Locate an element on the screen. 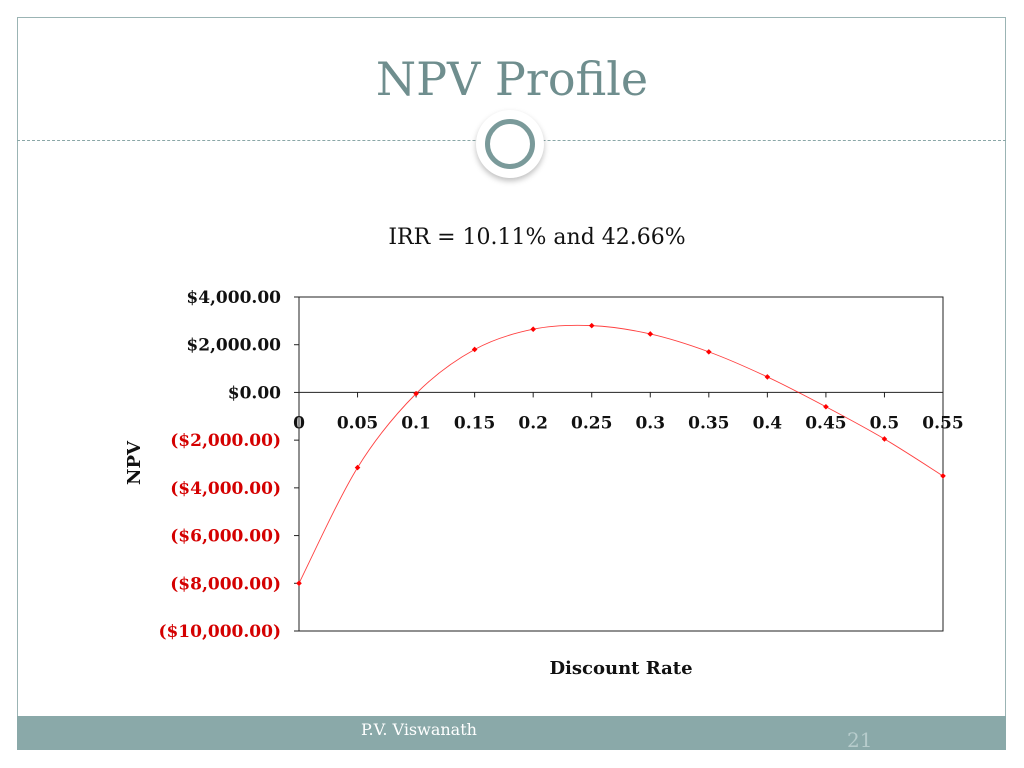 This screenshot has height=768, width=1024. y-tick-label: ($4,000.00) is located at coordinates (225, 489).